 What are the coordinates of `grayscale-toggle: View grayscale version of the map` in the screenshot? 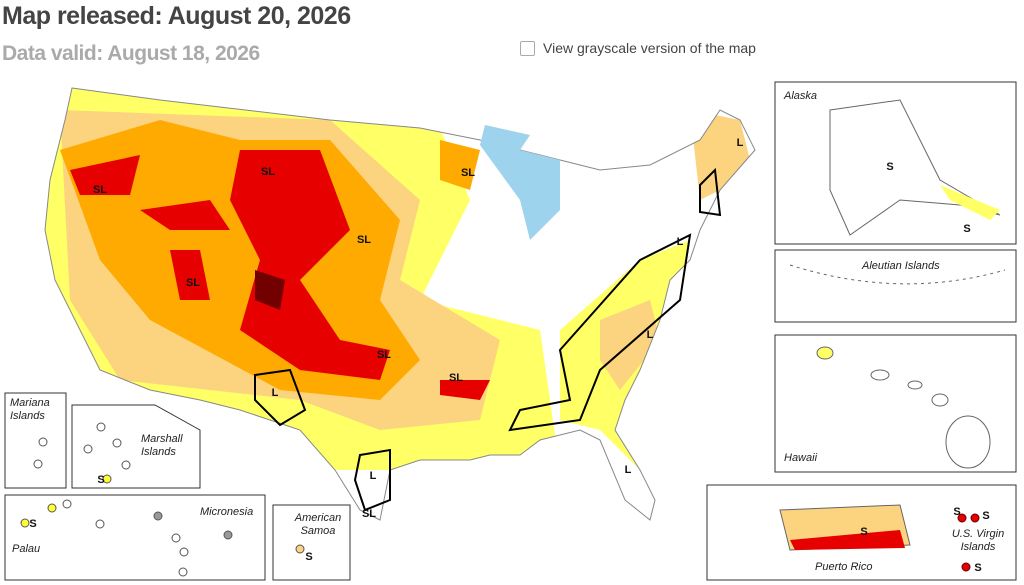 It's located at (638, 48).